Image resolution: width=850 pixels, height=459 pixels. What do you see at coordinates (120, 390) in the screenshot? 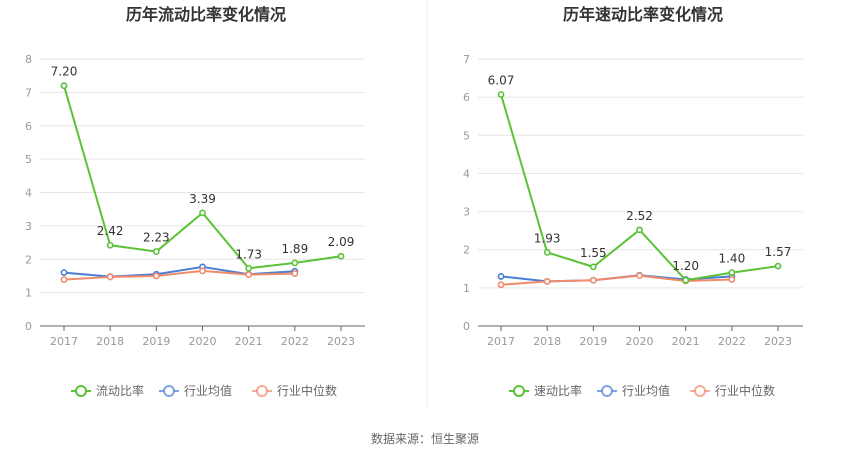
I see `legend-label: 流动比率` at bounding box center [120, 390].